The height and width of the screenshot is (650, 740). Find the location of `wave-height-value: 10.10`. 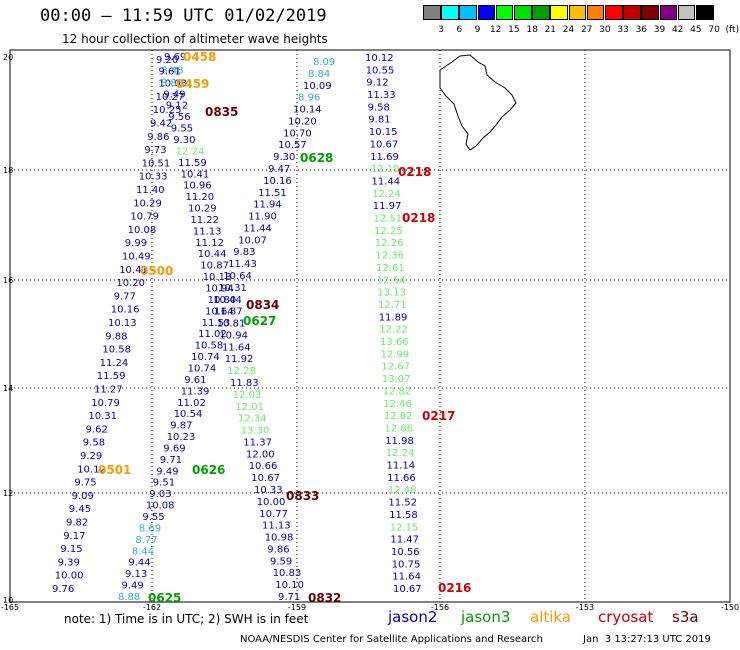

wave-height-value: 10.10 is located at coordinates (289, 585).